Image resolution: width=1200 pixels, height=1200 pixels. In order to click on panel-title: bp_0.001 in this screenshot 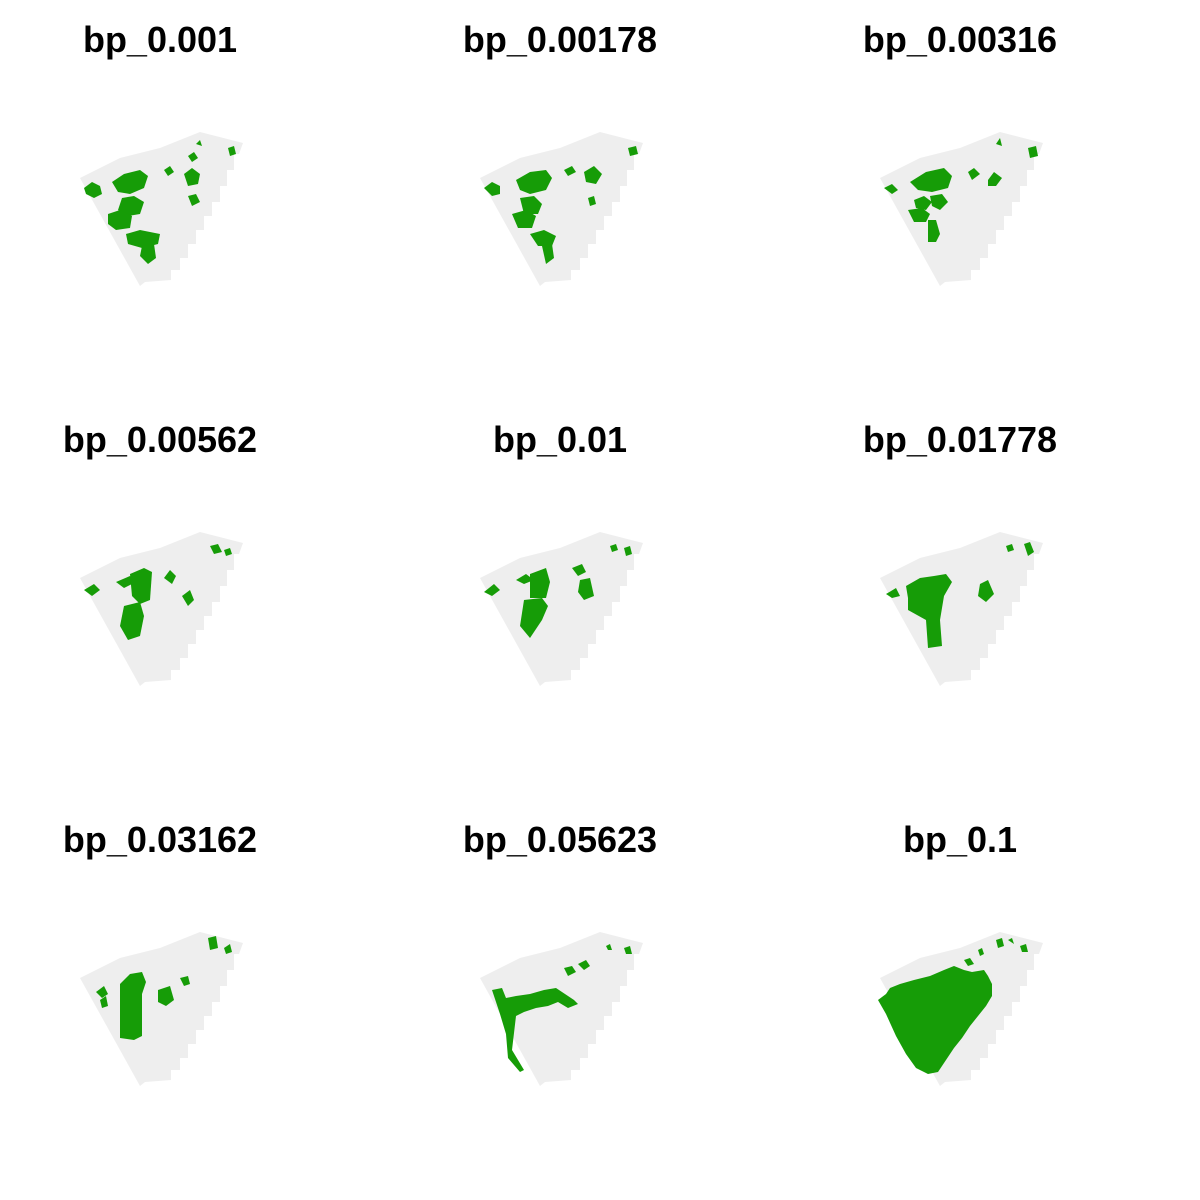, I will do `click(160, 39)`.